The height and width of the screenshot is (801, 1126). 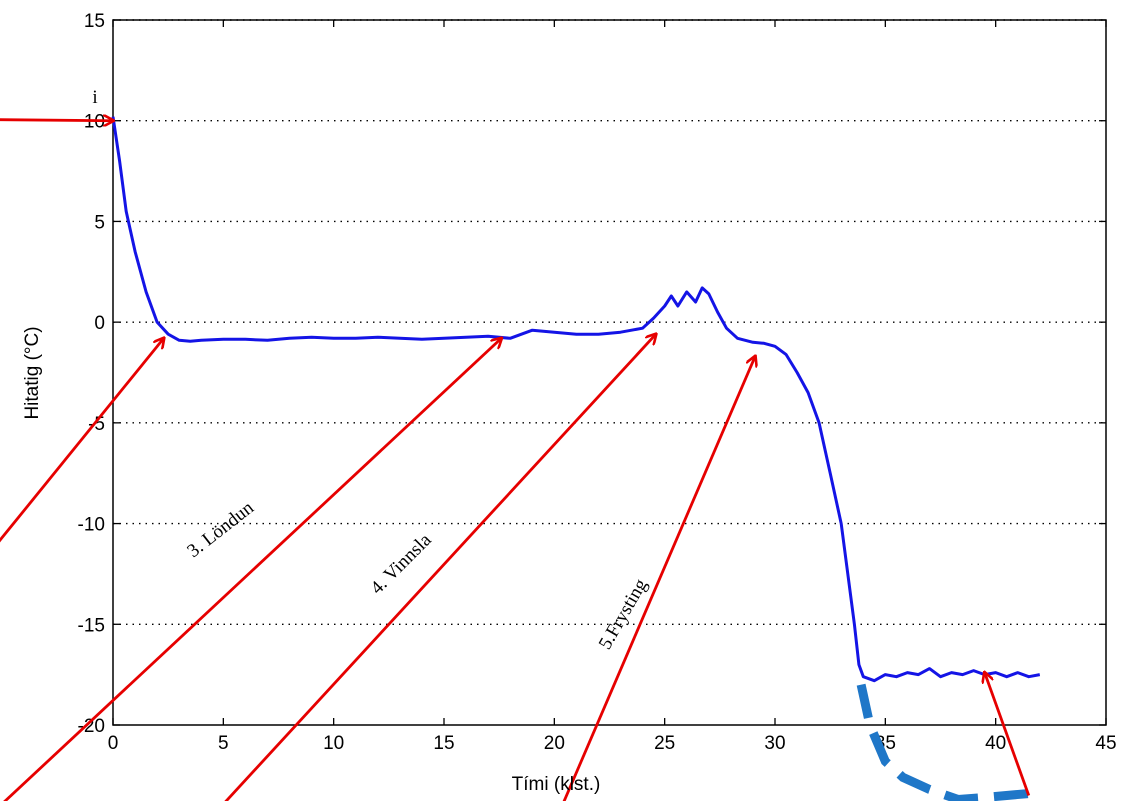 What do you see at coordinates (99, 222) in the screenshot?
I see `y-tick-label-2: 5` at bounding box center [99, 222].